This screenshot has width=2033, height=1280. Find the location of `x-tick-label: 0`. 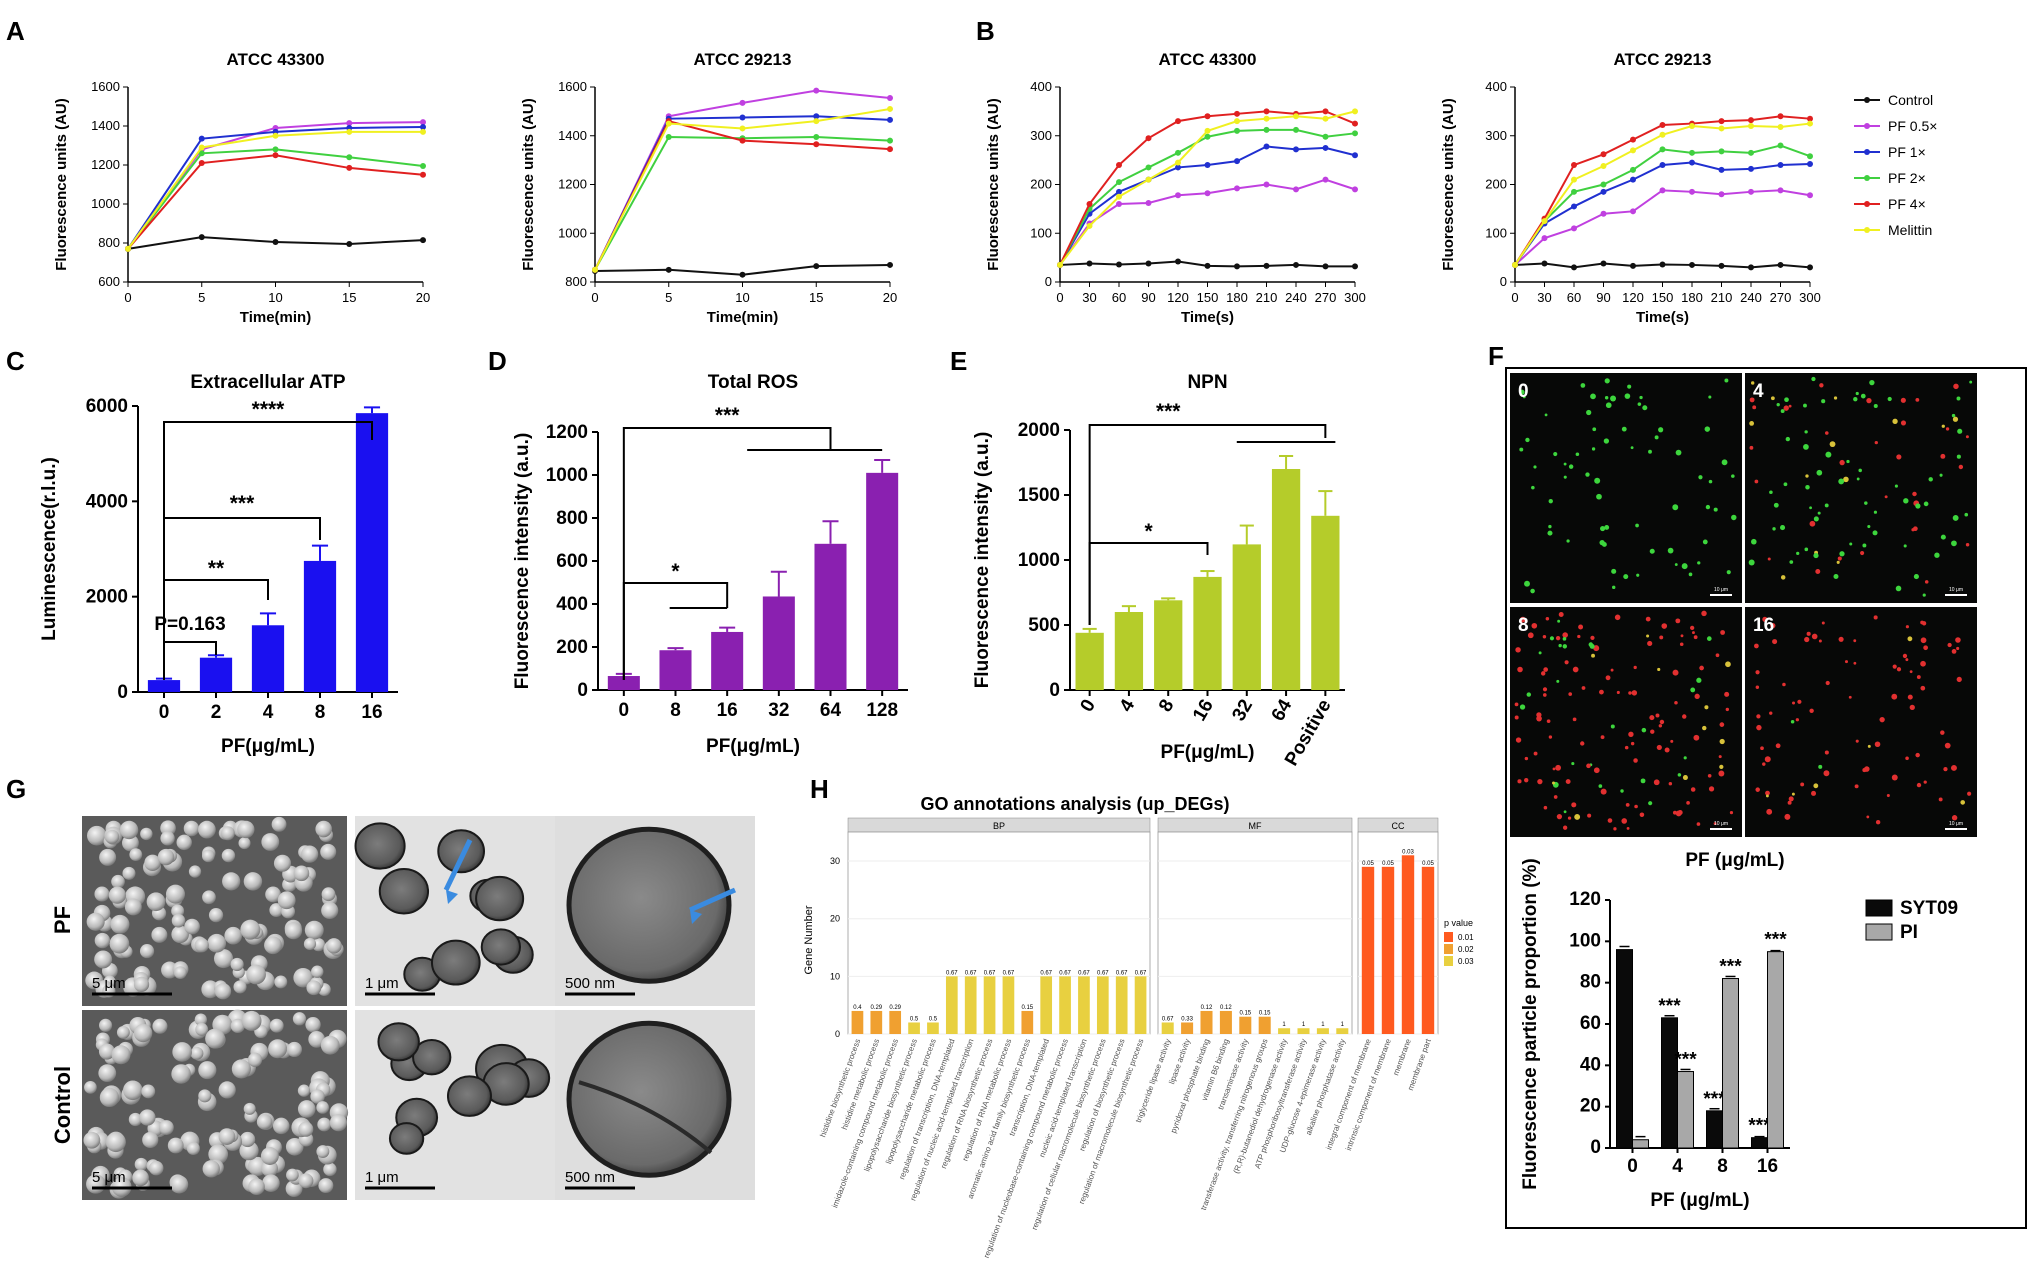

x-tick-label: 0 is located at coordinates (1087, 706).